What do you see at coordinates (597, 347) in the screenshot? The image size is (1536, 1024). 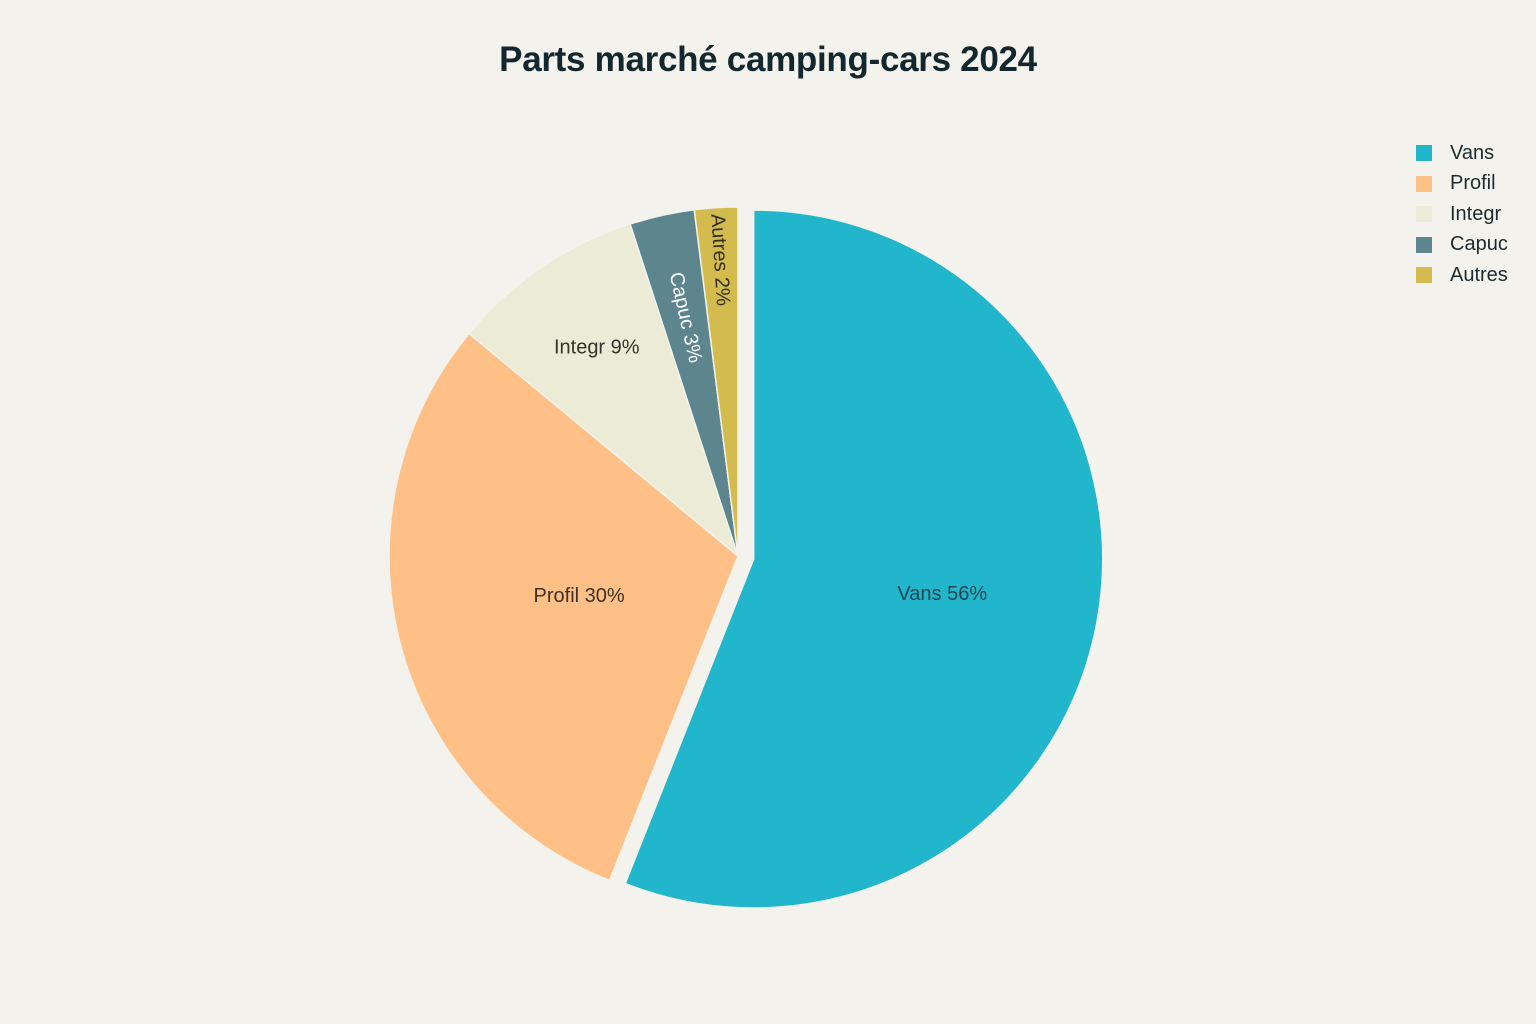 I see `slice-label-integr: Integr 9%` at bounding box center [597, 347].